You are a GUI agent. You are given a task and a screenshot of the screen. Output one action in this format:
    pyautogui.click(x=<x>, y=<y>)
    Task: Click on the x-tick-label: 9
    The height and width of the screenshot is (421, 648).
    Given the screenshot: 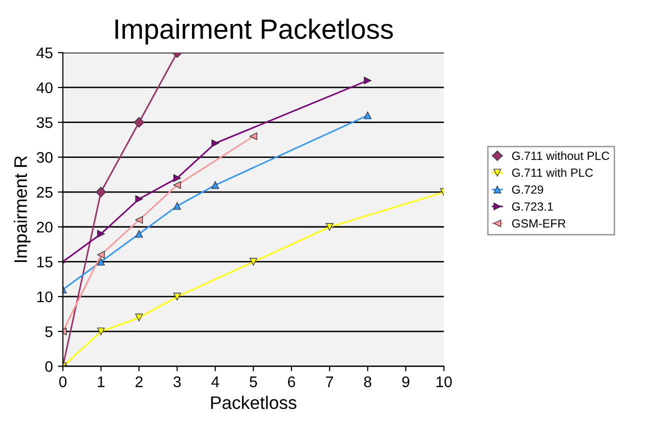 What is the action you would take?
    pyautogui.click(x=406, y=382)
    